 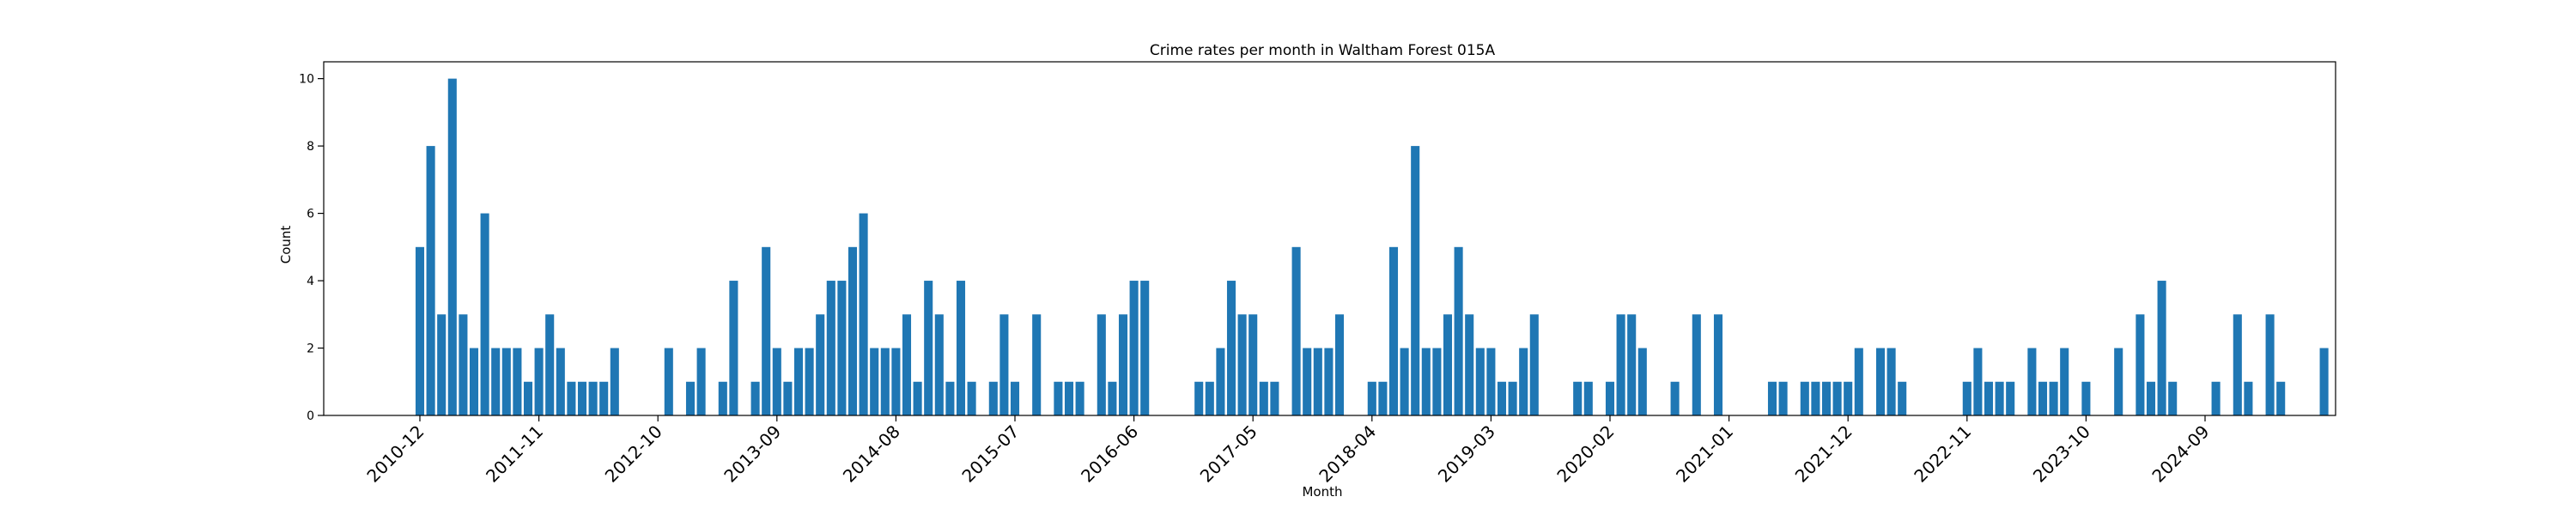 I want to click on x-tick-label: 2023-10, so click(x=2061, y=454).